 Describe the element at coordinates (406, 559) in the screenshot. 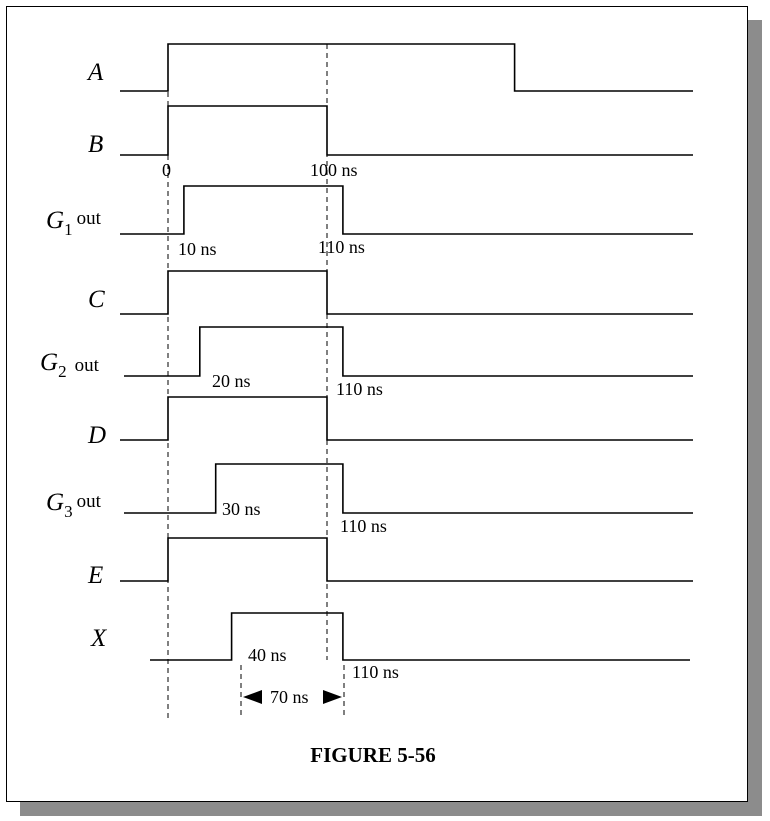

I see `waveform-E` at that location.